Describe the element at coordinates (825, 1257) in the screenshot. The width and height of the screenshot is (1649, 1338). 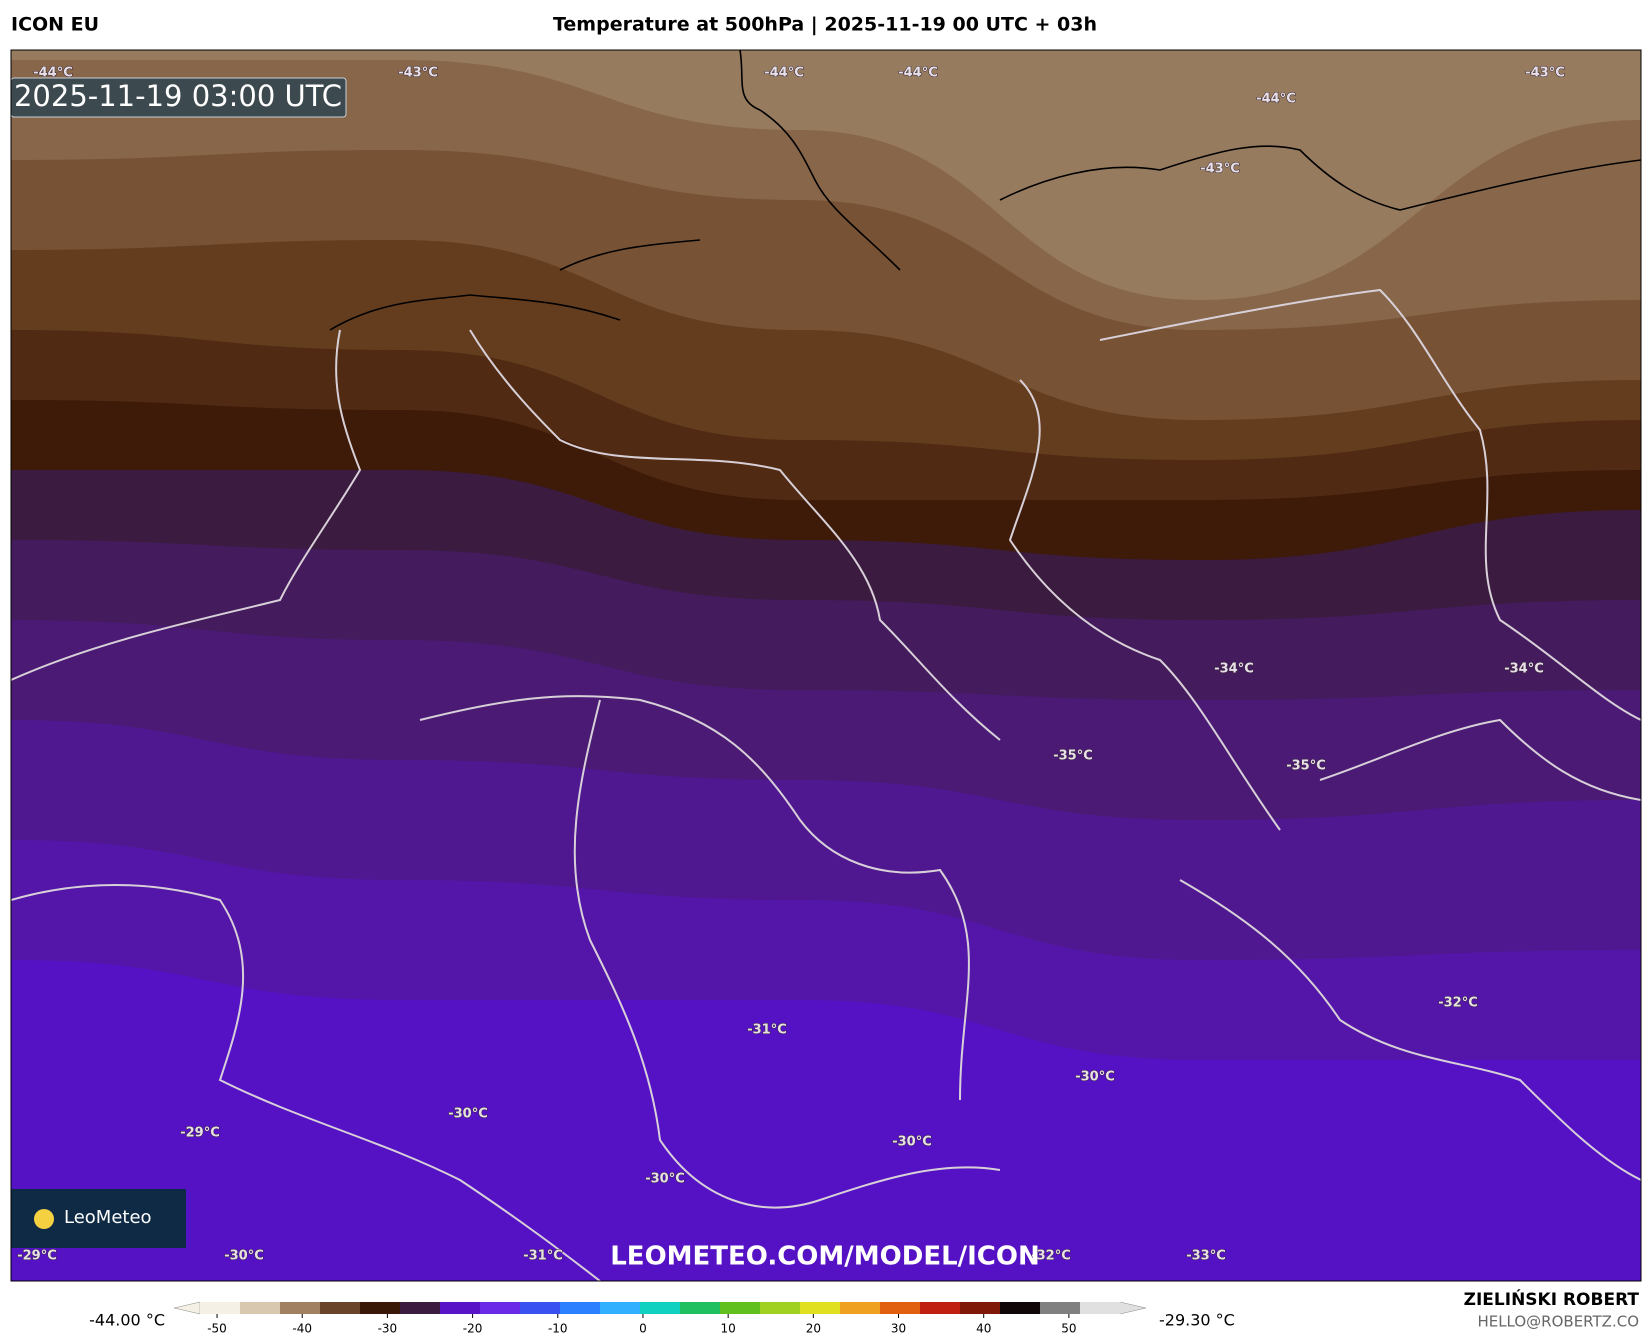
I see `watermark: LEOMETEO.COM/MODEL/ICON` at that location.